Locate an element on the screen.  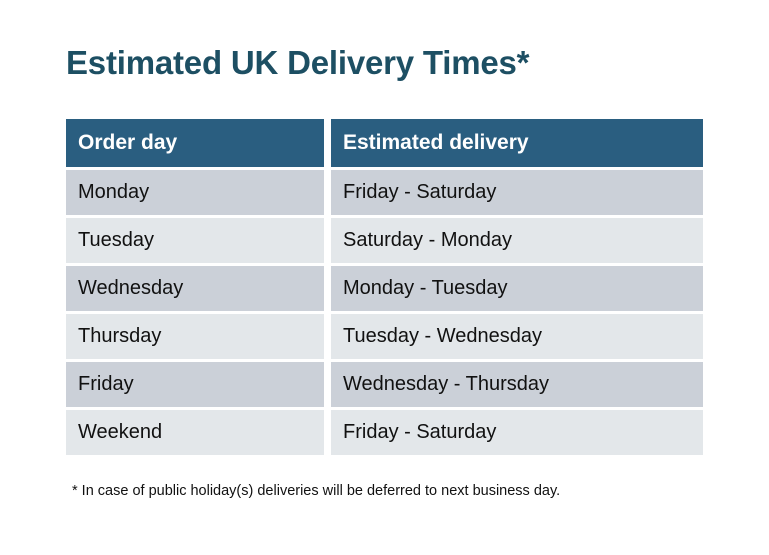
table-header-row: Order day Estimated delivery is located at coordinates (384, 143).